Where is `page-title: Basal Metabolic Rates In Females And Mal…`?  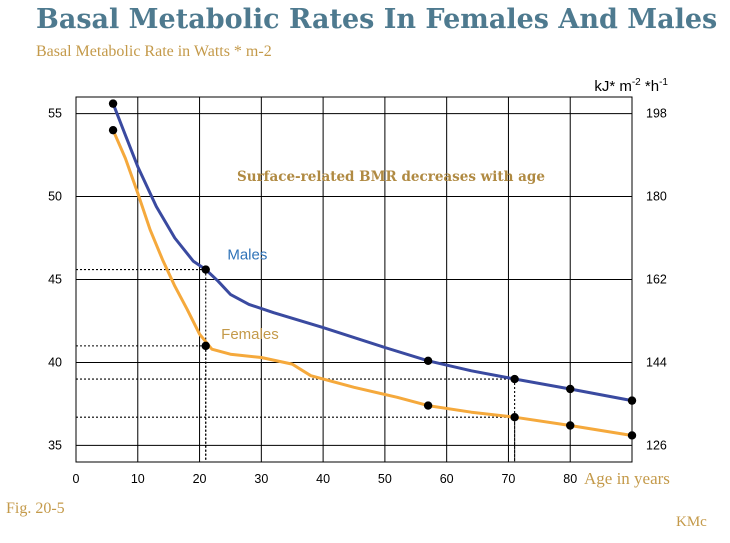
page-title: Basal Metabolic Rates In Females And Mal… is located at coordinates (377, 19).